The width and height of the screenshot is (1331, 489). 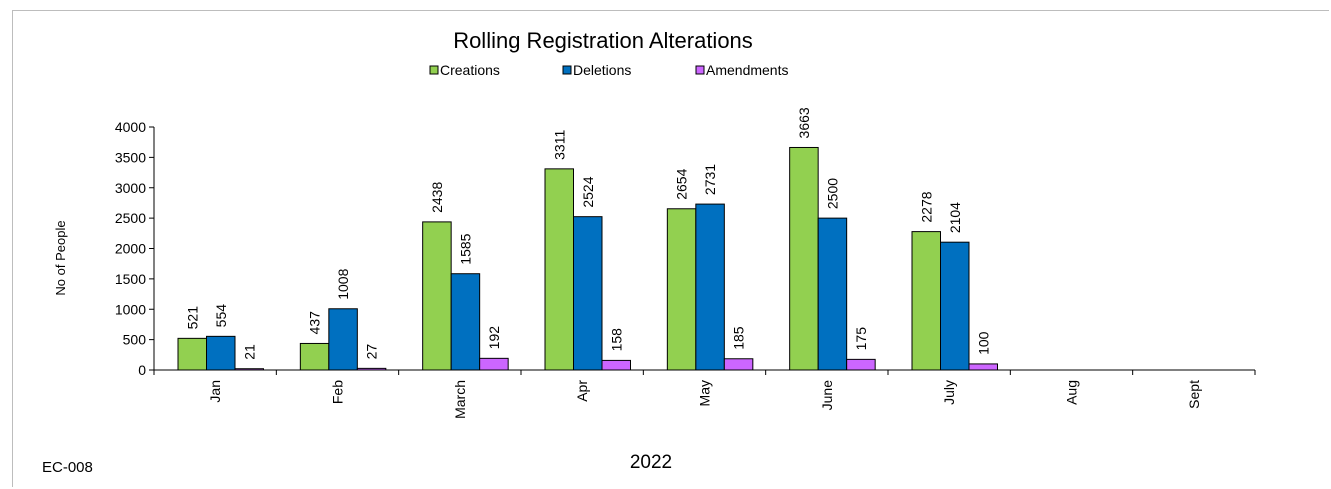 What do you see at coordinates (804, 122) in the screenshot?
I see `data-label: 3663` at bounding box center [804, 122].